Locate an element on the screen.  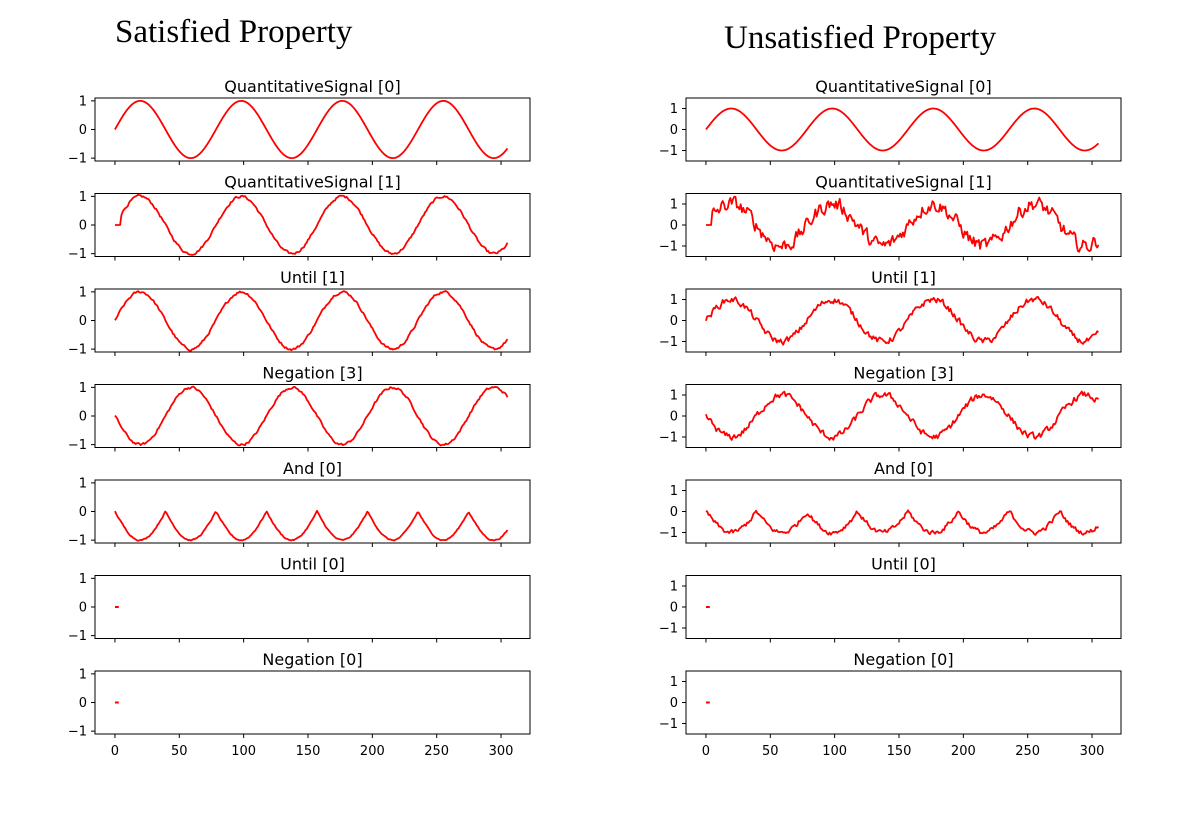
subplot-unsatisfied-0: QuantitativeSignal [0] −1 0 1 is located at coordinates (890, 121).